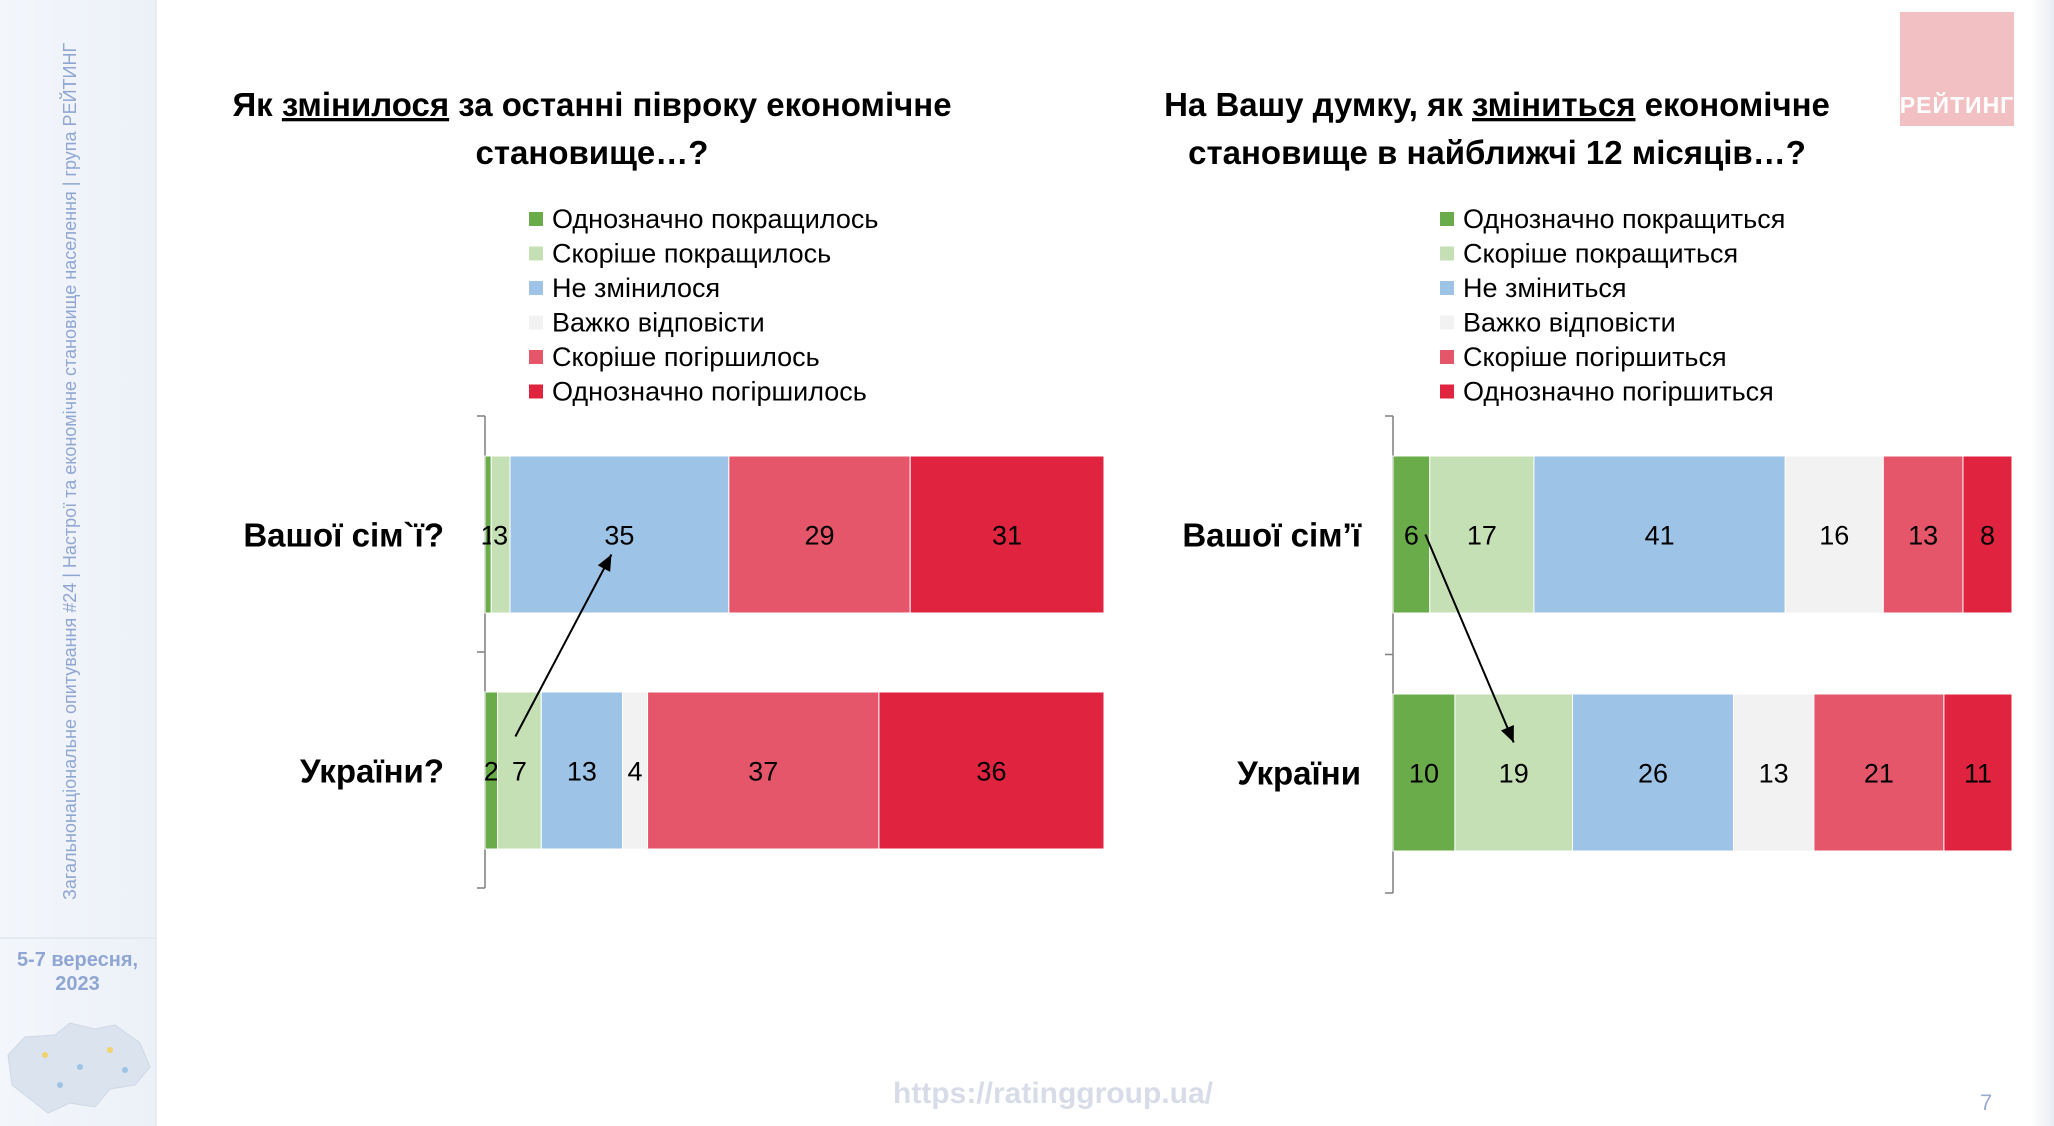 This screenshot has height=1126, width=2054. I want to click on data-label-0-5: 8, so click(1987, 536).